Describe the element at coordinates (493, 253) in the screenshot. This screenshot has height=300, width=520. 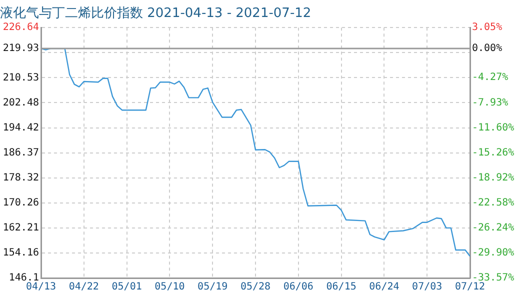
I see `y2-tick-label: -29.90%` at that location.